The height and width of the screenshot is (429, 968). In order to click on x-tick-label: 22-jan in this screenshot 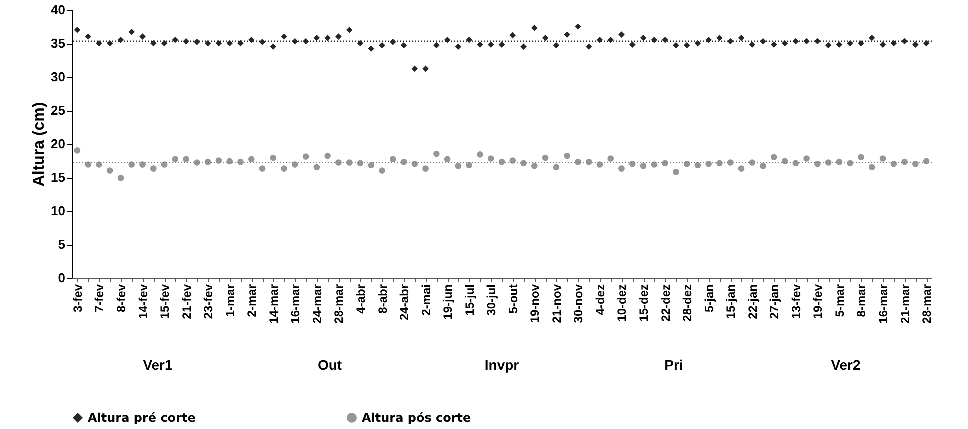, I will do `click(753, 302)`.